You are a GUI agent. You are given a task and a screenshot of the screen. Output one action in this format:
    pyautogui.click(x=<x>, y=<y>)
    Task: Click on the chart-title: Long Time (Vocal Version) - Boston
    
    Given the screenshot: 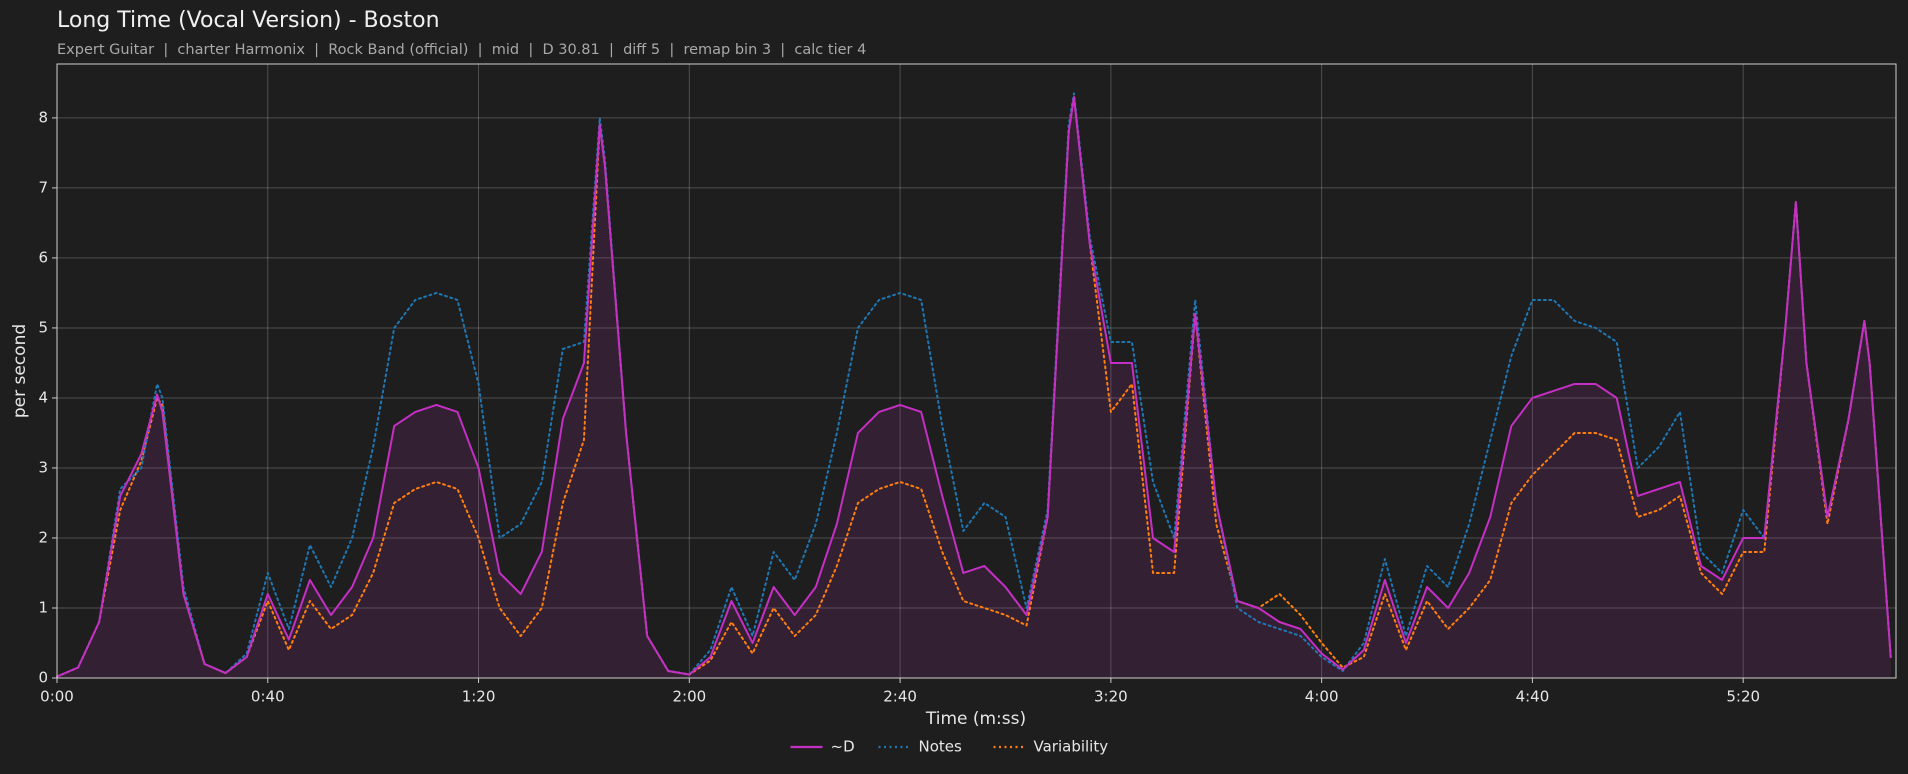 What is the action you would take?
    pyautogui.click(x=248, y=20)
    